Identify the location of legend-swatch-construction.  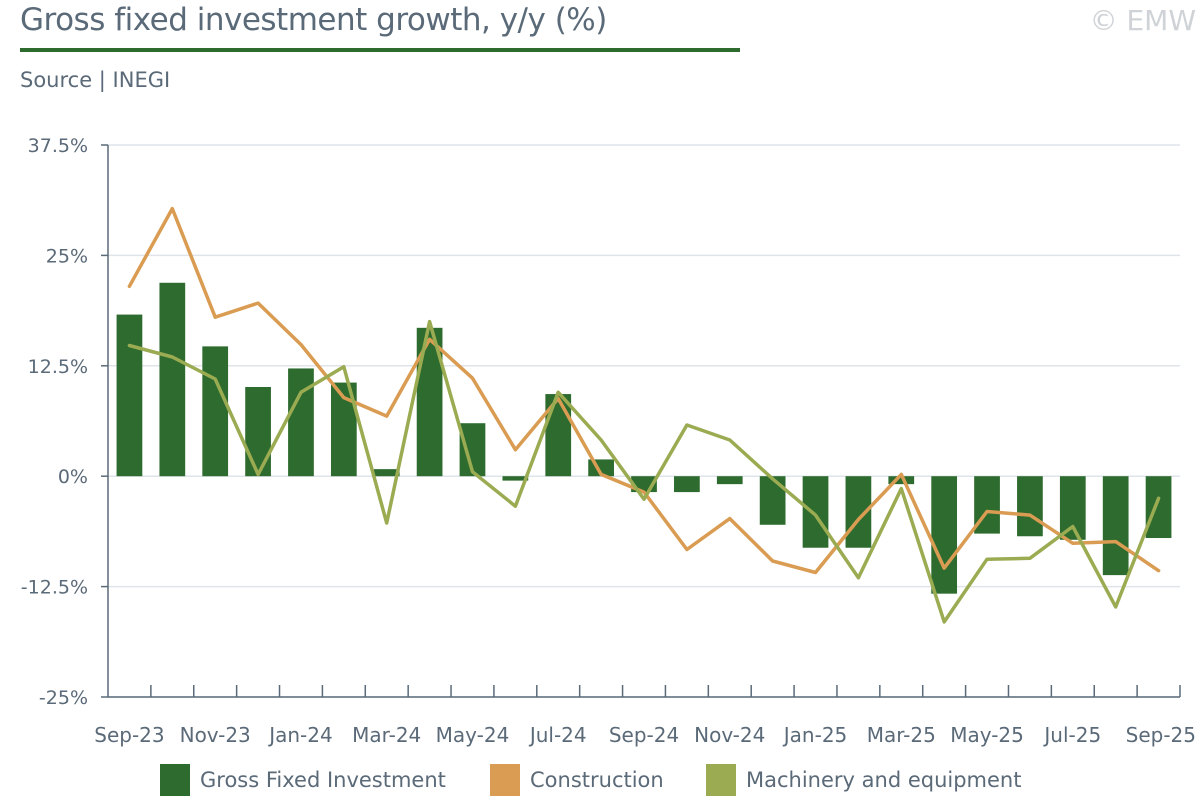
(505, 780).